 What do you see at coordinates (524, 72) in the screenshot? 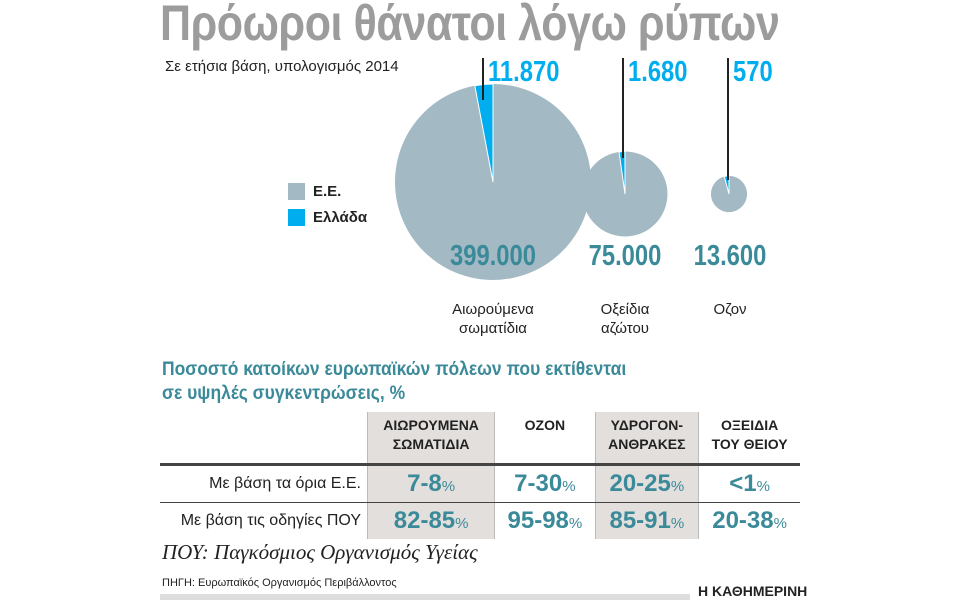
I see `greece-value-pm: 11.870` at bounding box center [524, 72].